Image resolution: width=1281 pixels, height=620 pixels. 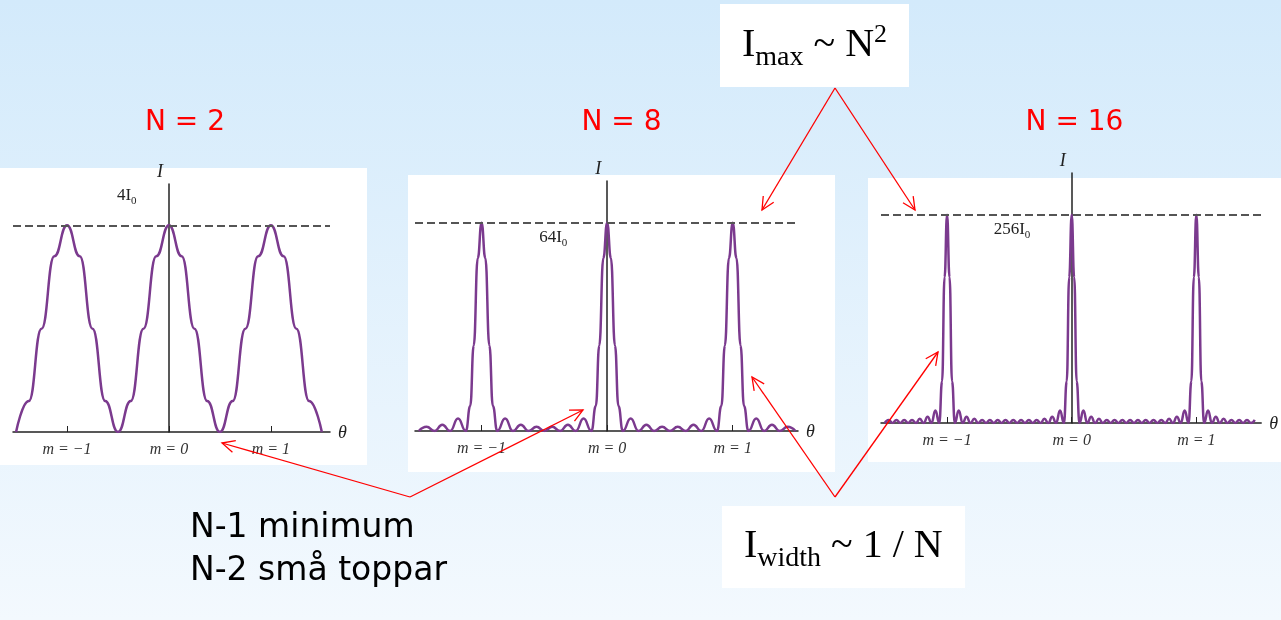 What do you see at coordinates (815, 45) in the screenshot?
I see `text: I$_{max}$ ~ N$^{2}$` at bounding box center [815, 45].